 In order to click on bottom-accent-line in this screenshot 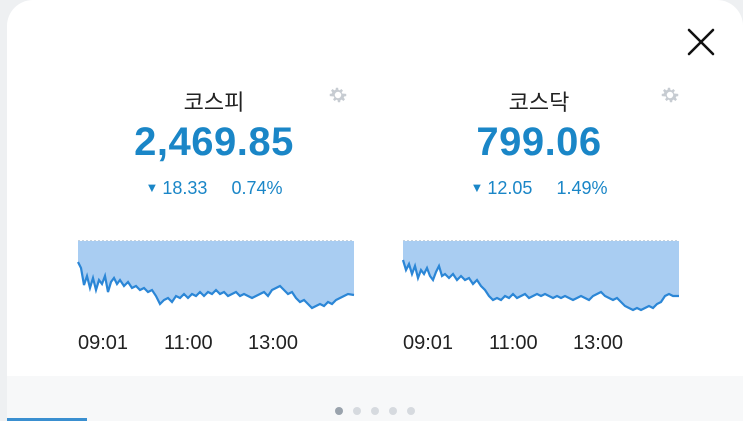, I will do `click(47, 419)`.